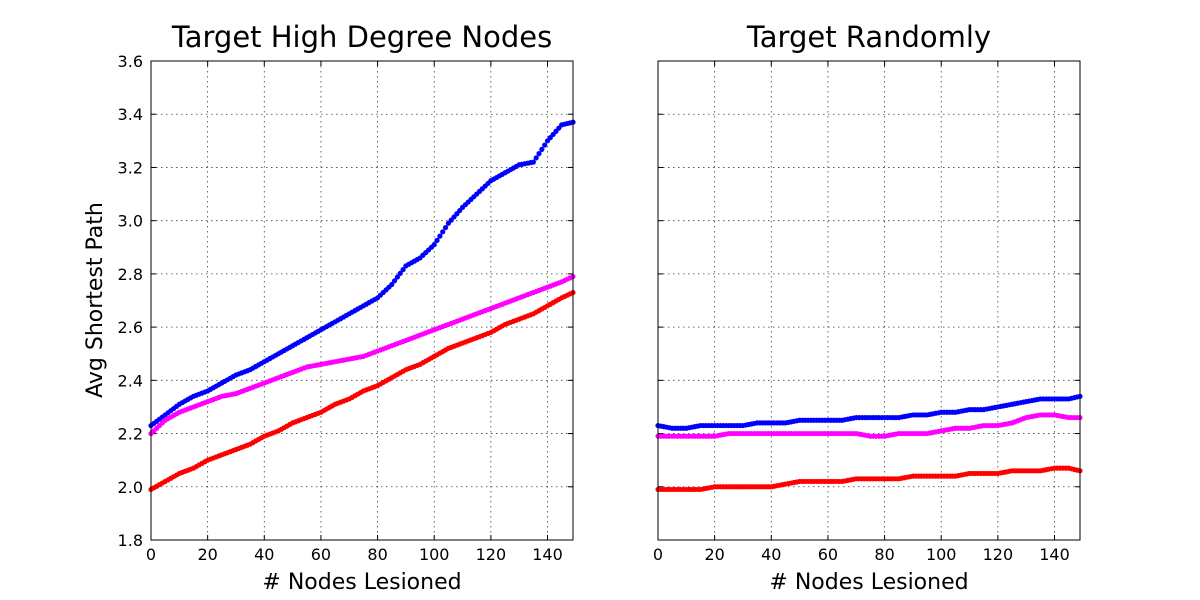 This screenshot has height=600, width=1200. I want to click on chart-title: Target Randomly, so click(868, 37).